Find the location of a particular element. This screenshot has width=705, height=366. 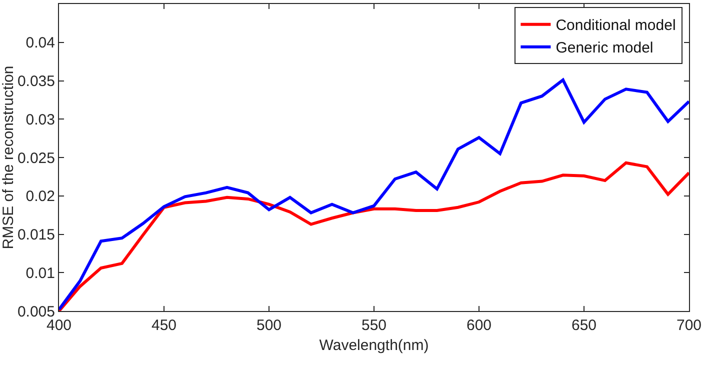

y-tick-label: 0.04 is located at coordinates (40, 43).